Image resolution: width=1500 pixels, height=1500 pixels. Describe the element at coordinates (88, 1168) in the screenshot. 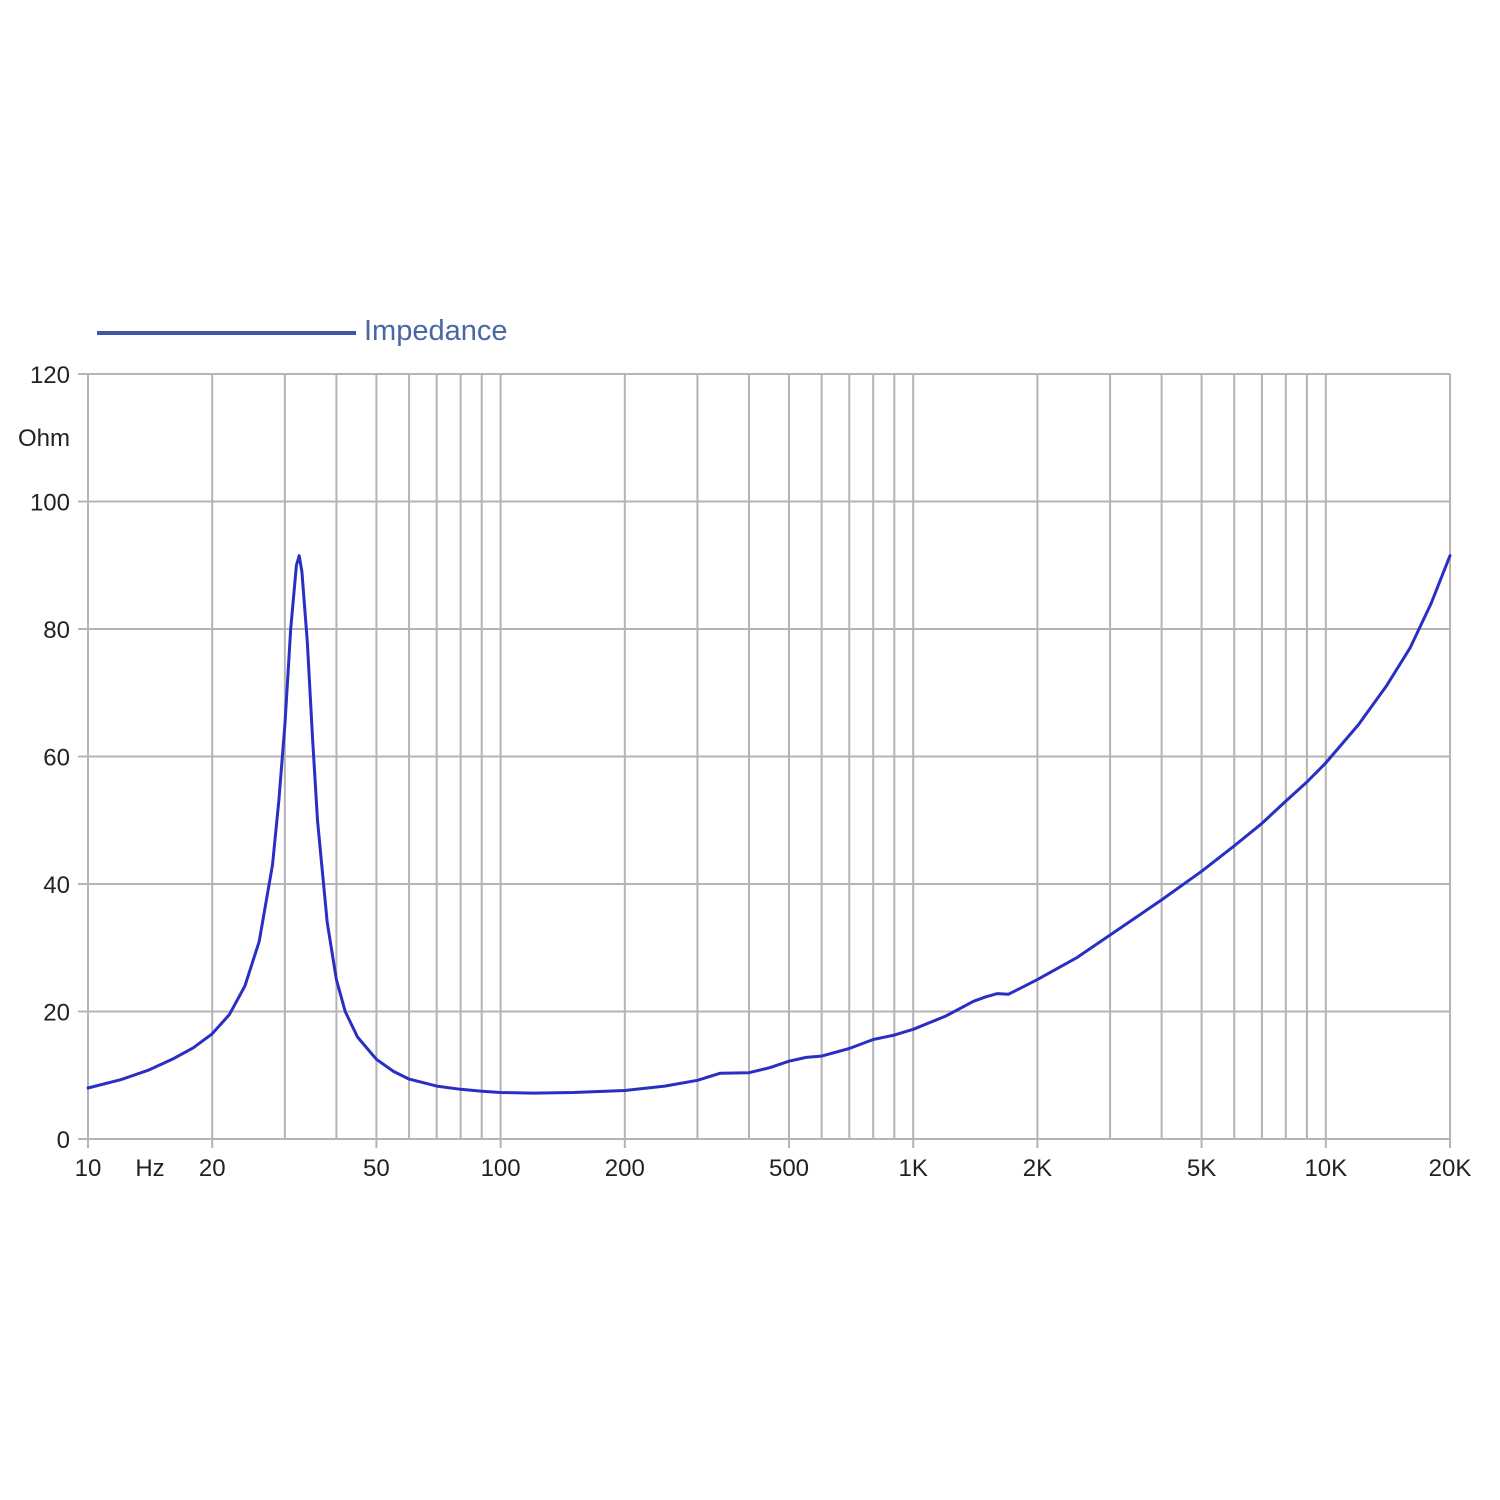

I see `x-tick-label: 10` at that location.